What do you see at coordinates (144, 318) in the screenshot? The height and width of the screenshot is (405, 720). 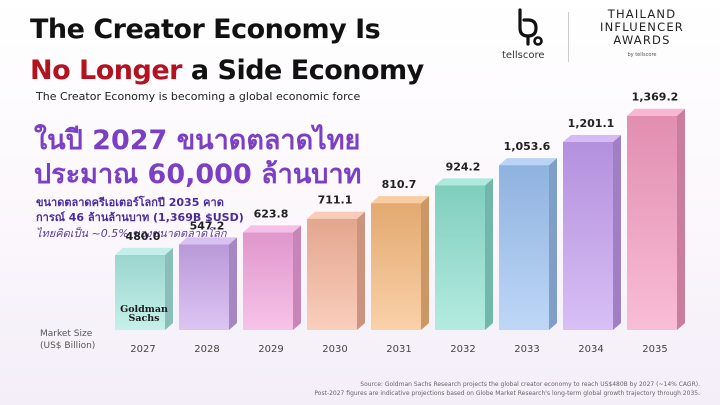 I see `goldman-line-2: Sachs` at bounding box center [144, 318].